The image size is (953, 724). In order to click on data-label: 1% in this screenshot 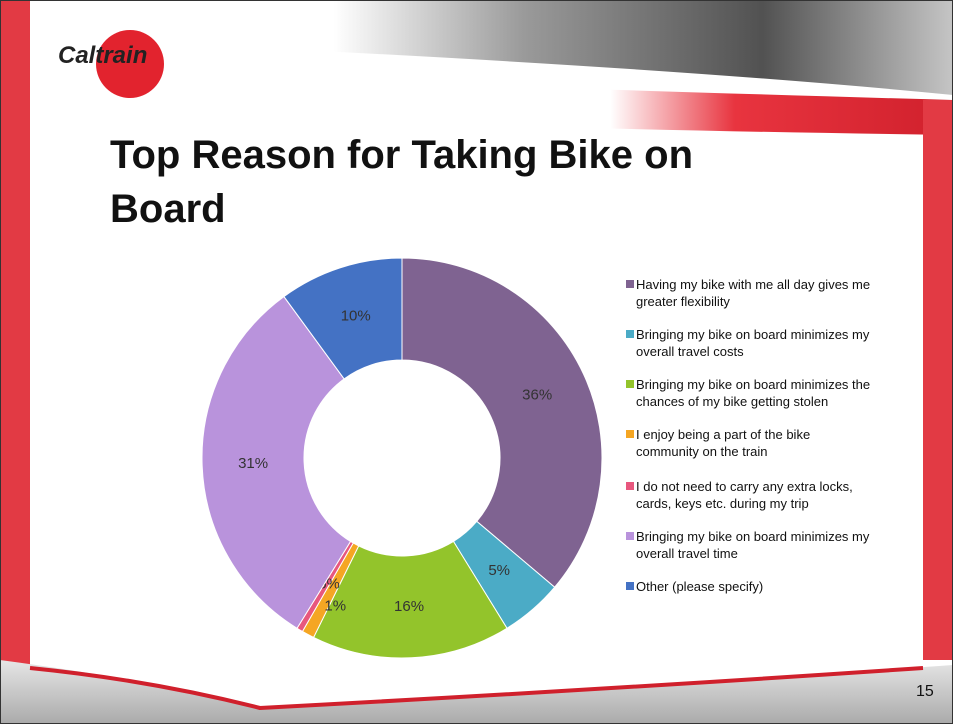, I will do `click(335, 605)`.